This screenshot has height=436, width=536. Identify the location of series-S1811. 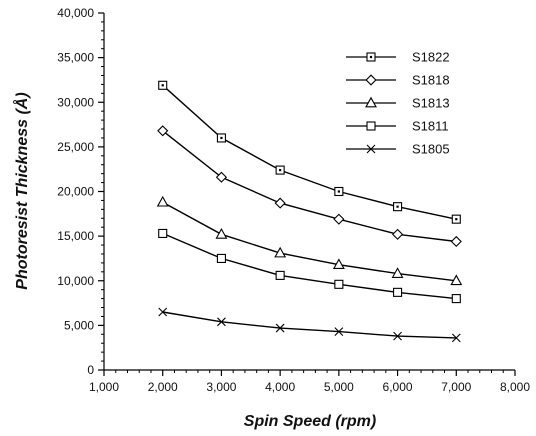
(309, 266).